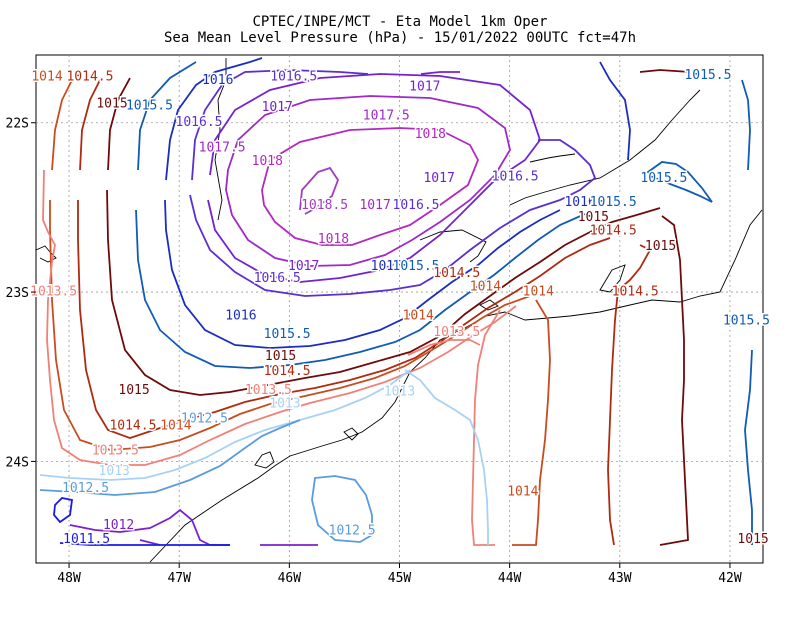 This screenshot has width=800, height=618. I want to click on x-tick-label: 43W, so click(620, 578).